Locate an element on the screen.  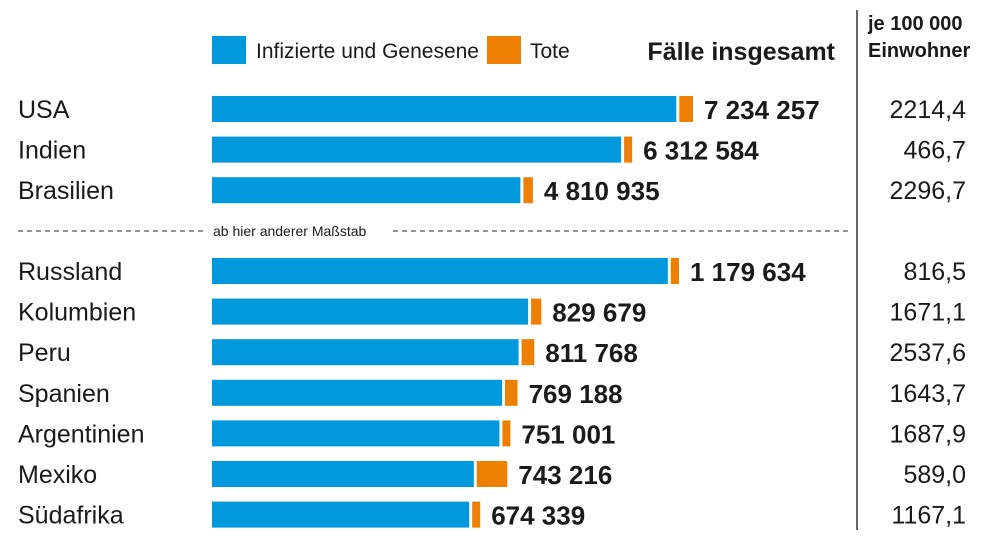
per-capita-value: 589,0 is located at coordinates (934, 475).